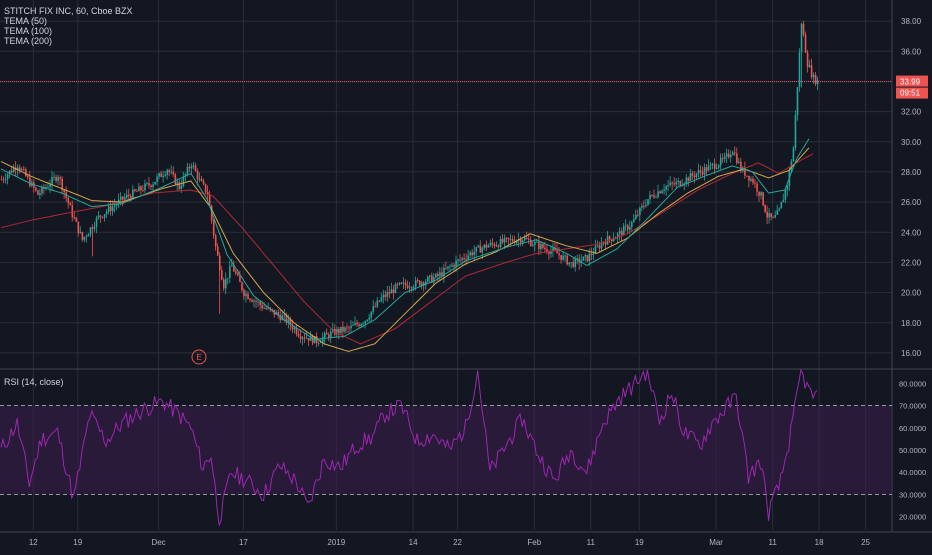 Image resolution: width=932 pixels, height=555 pixels. I want to click on indicator-tema-200: TEMA (200), so click(28, 41).